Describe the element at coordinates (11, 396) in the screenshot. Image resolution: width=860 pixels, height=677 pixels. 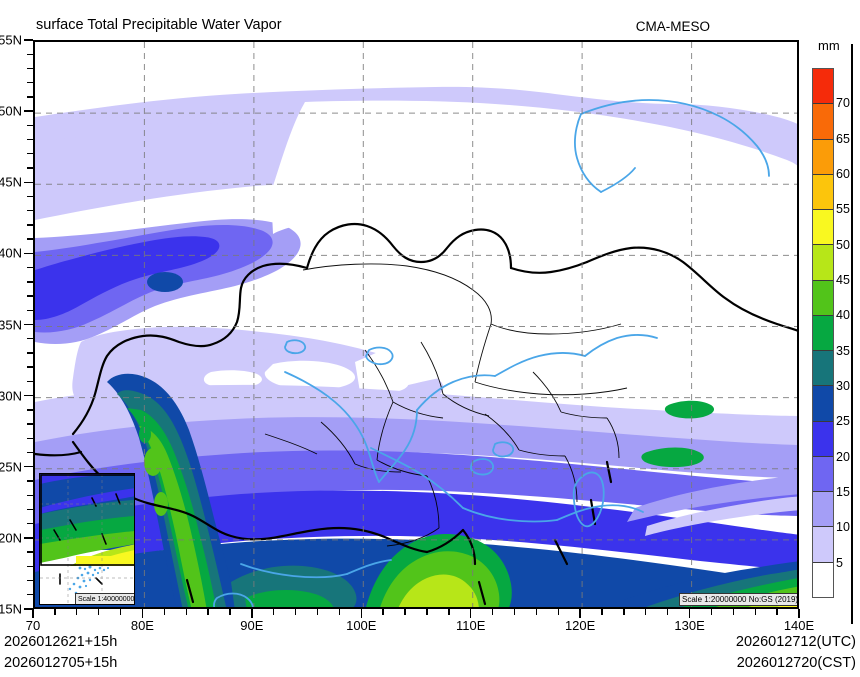
I see `y-tick-label: 30N` at that location.